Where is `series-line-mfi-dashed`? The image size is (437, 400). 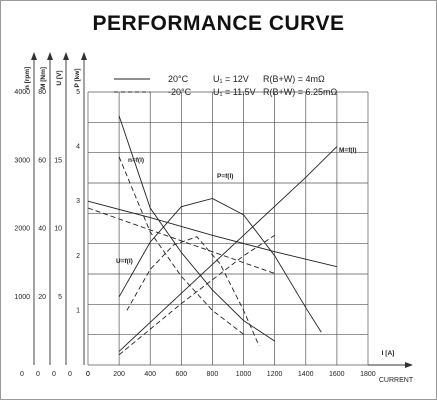 series-line-mfi-dashed is located at coordinates (196, 295).